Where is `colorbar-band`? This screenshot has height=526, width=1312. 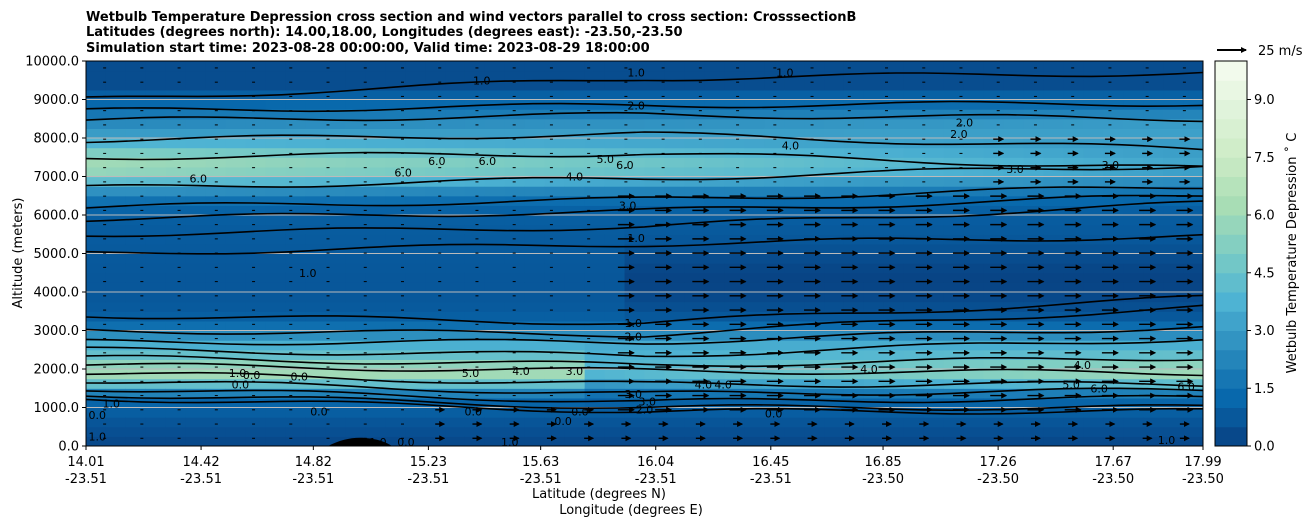
colorbar-band is located at coordinates (1231, 302).